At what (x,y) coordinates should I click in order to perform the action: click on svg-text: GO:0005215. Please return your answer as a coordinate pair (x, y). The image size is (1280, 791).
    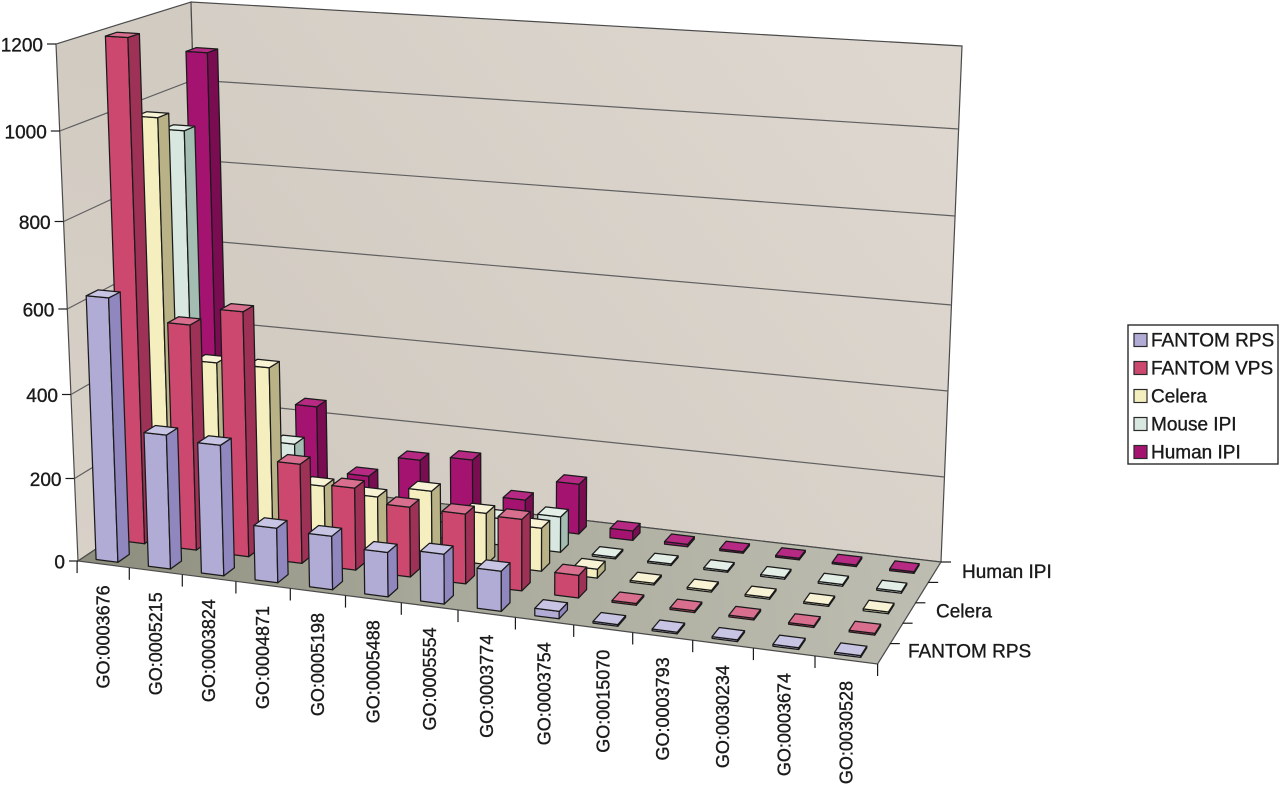
    Looking at the image, I should click on (156, 643).